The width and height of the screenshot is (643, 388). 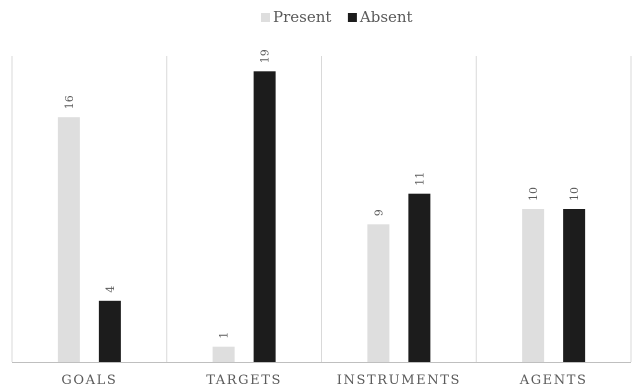 I want to click on bar-goals-present, so click(x=68, y=239).